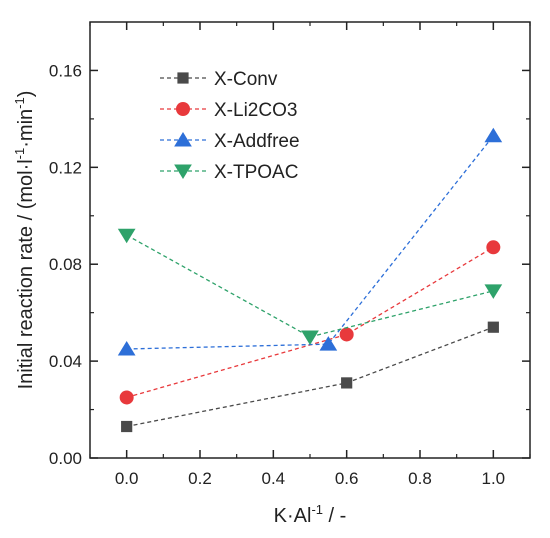  I want to click on legend-marker-x-tpoac, so click(183, 172).